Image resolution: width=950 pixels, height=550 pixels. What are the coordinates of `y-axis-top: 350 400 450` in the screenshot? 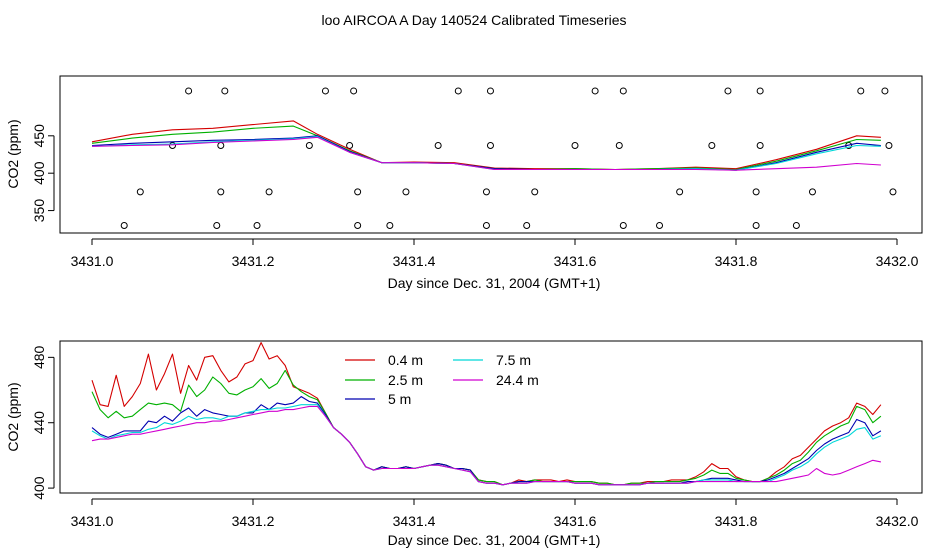 It's located at (43, 173).